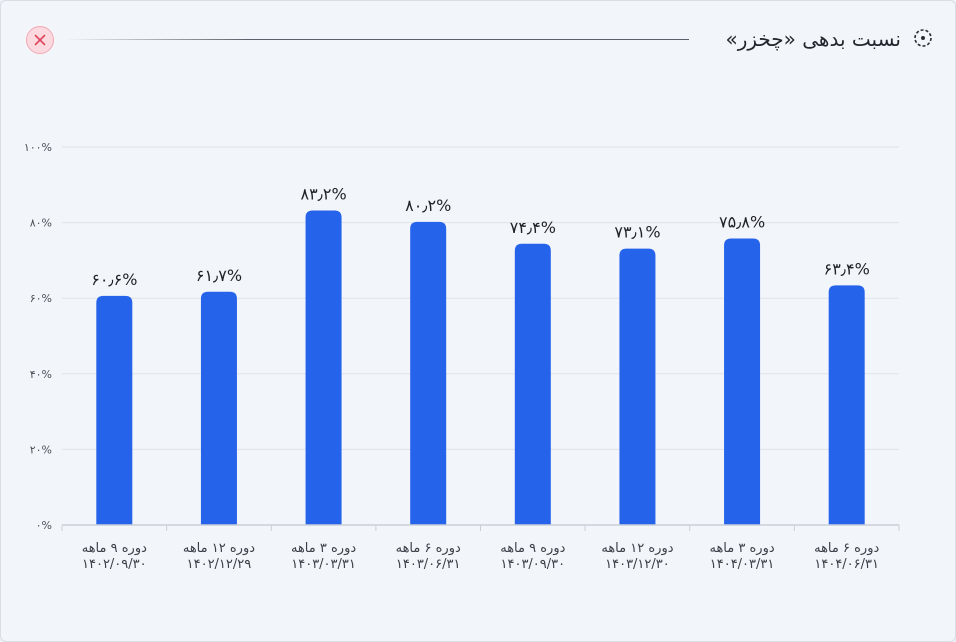  Describe the element at coordinates (41, 449) in the screenshot. I see `y-tick-label: ۲۰%` at that location.